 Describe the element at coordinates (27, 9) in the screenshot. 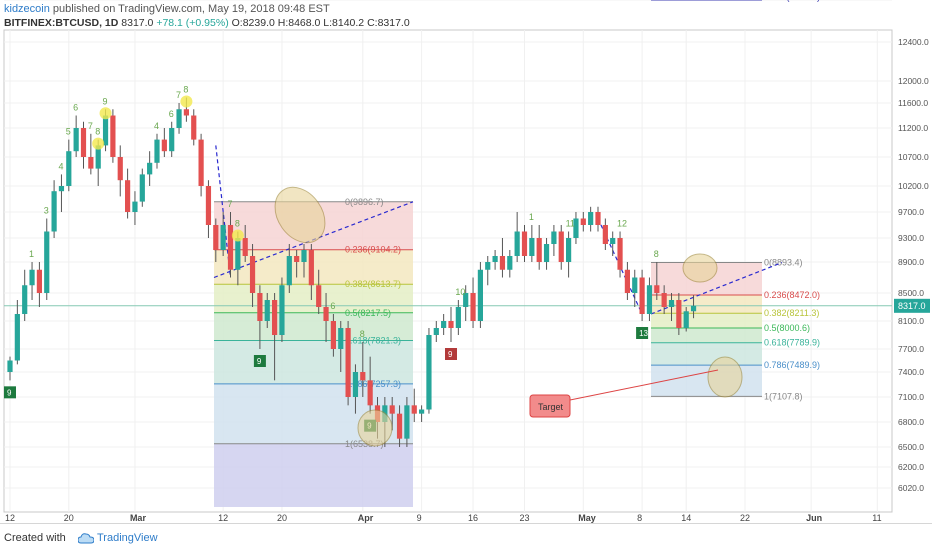

I see `author-link: kidzecoin` at that location.